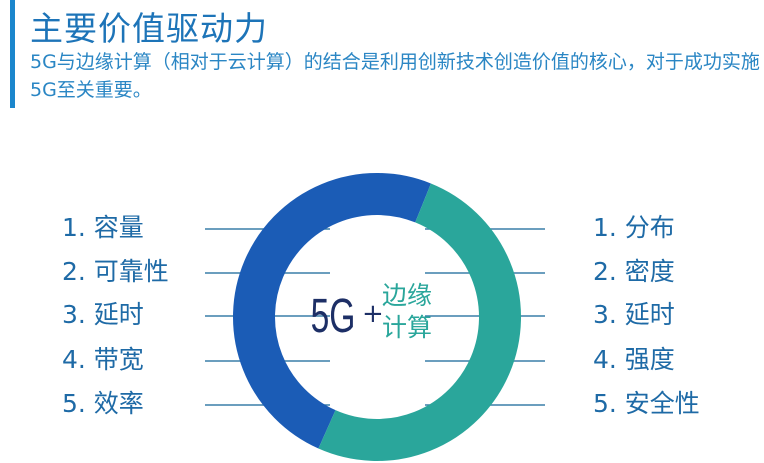 Image resolution: width=764 pixels, height=463 pixels. What do you see at coordinates (634, 314) in the screenshot?
I see `right-item-3: 3. 延时` at bounding box center [634, 314].